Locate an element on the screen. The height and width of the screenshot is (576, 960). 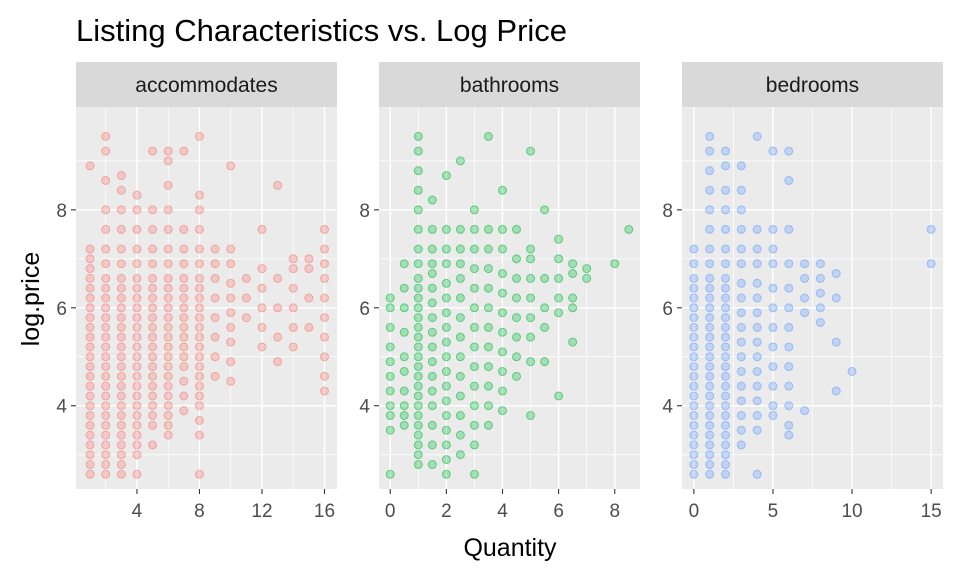
x-axis-title: Quantity is located at coordinates (510, 548).